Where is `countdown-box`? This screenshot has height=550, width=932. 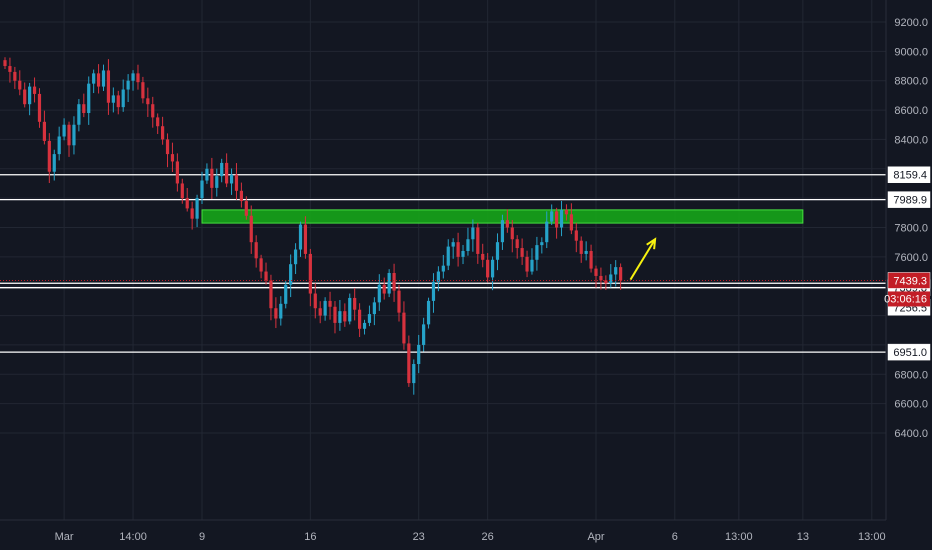
countdown-box is located at coordinates (909, 299).